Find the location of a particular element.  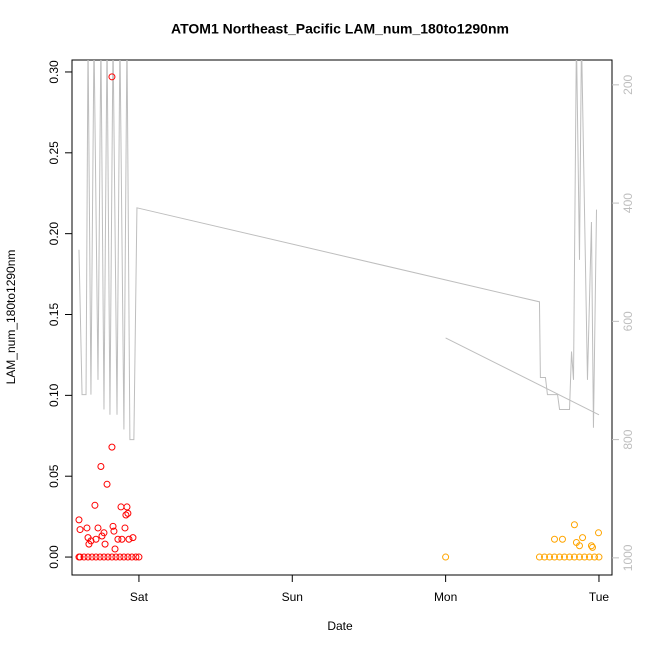

x-tick-label: Sun is located at coordinates (292, 597).